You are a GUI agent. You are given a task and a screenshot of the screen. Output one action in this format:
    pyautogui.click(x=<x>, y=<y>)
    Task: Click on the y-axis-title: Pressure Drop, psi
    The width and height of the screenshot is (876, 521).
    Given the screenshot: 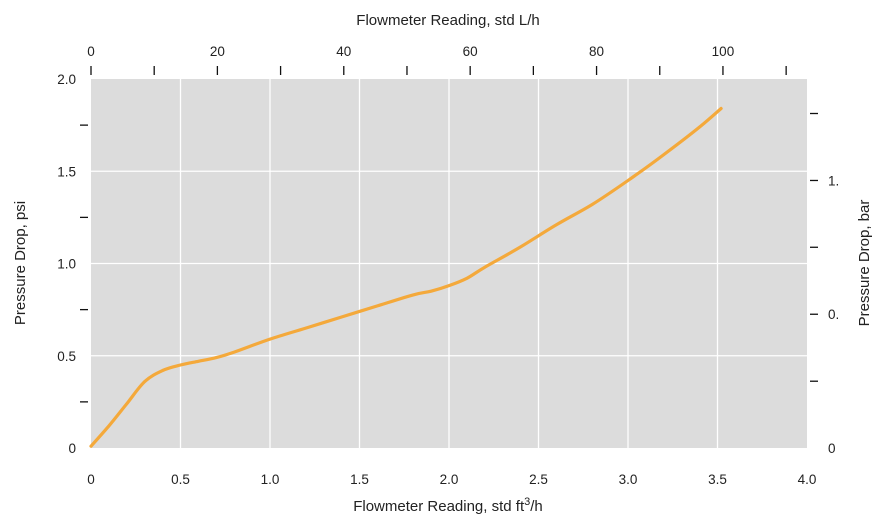 What is the action you would take?
    pyautogui.click(x=20, y=263)
    